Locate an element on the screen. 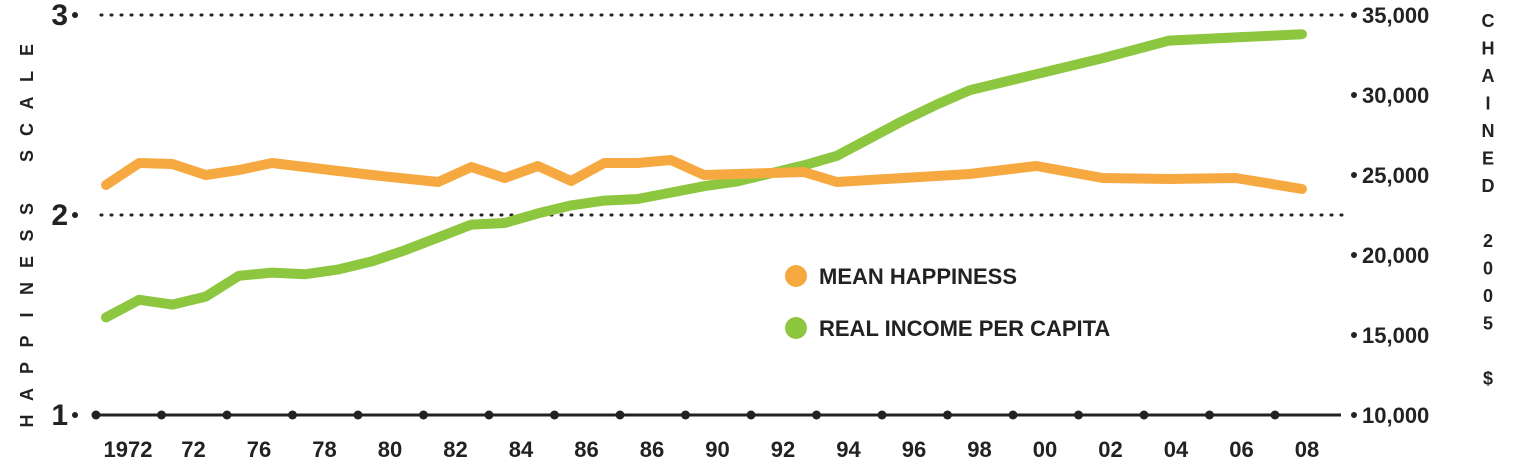 The height and width of the screenshot is (470, 1516). legend-item-mean-happiness: MEAN HAPPINESS is located at coordinates (901, 276).